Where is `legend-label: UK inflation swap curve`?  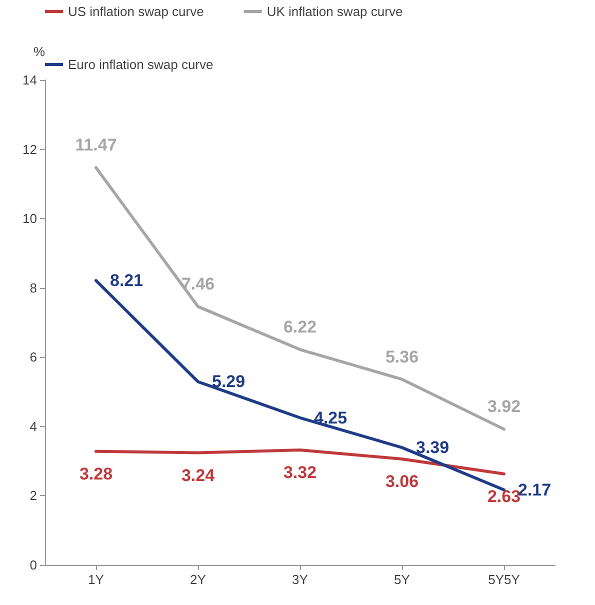
legend-label: UK inflation swap curve is located at coordinates (334, 11).